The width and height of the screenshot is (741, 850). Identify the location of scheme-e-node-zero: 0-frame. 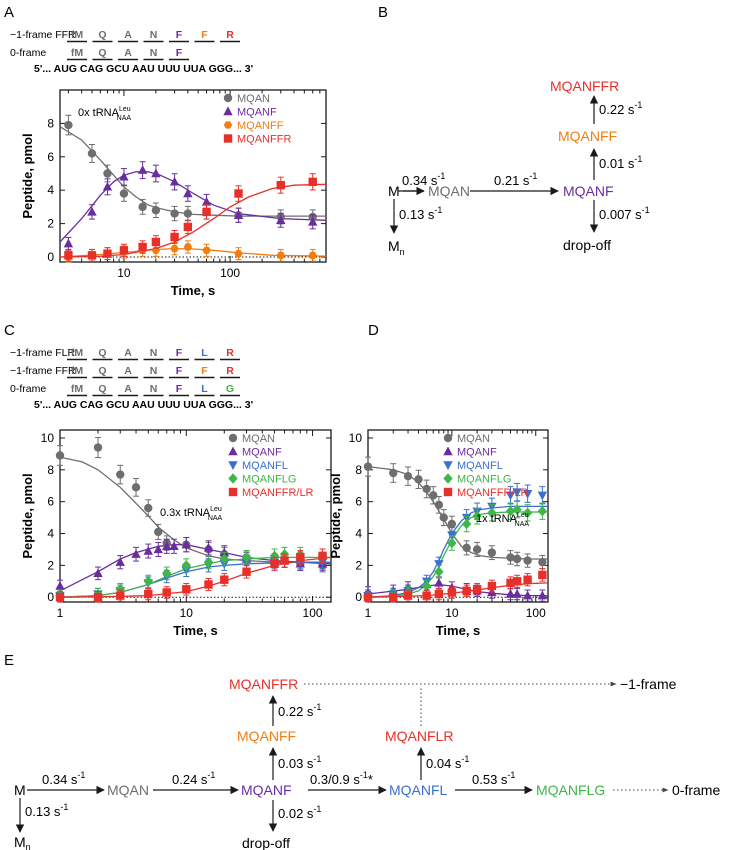
(696, 790).